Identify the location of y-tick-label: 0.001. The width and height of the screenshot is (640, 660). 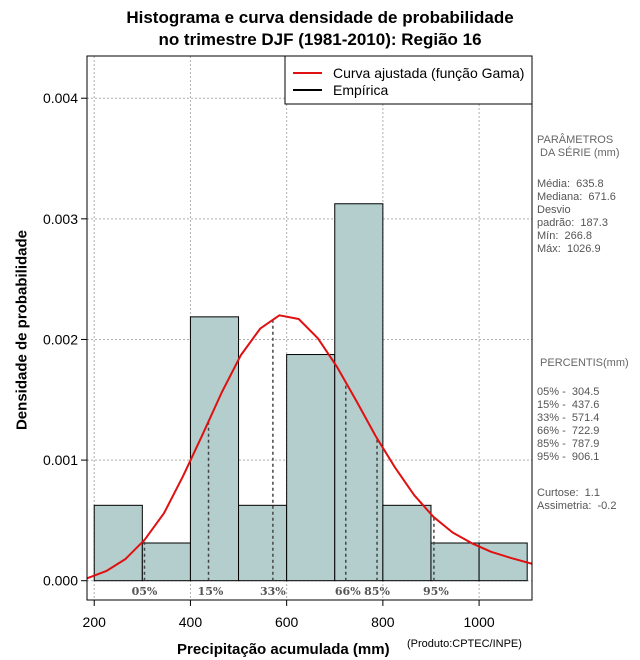
(60, 460).